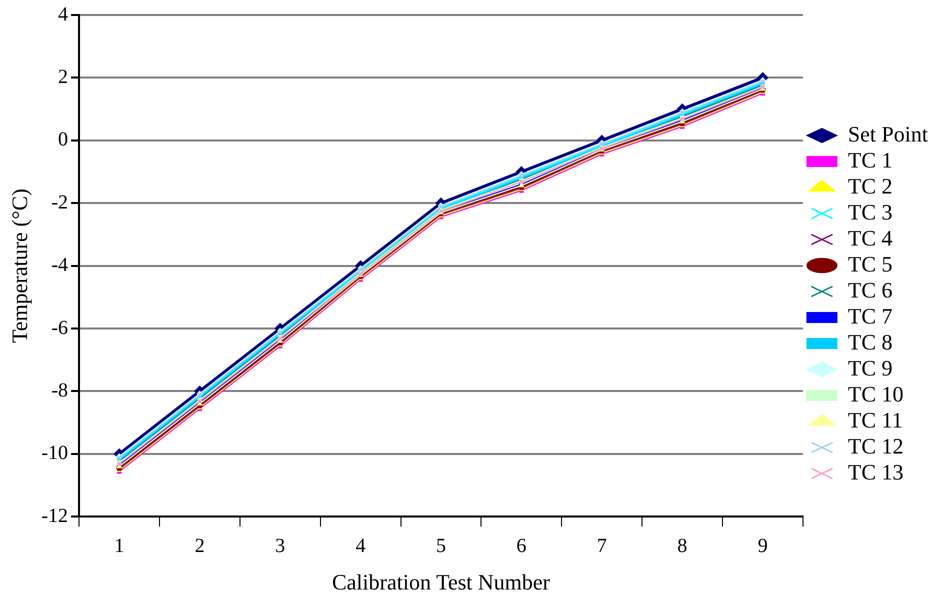 The width and height of the screenshot is (940, 605). Describe the element at coordinates (521, 545) in the screenshot. I see `x-tick-label: 6` at that location.